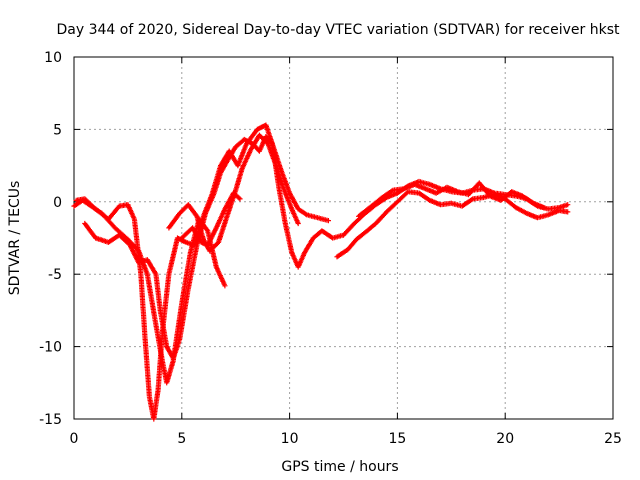  What do you see at coordinates (613, 439) in the screenshot?
I see `x-tick-label: 25` at bounding box center [613, 439].